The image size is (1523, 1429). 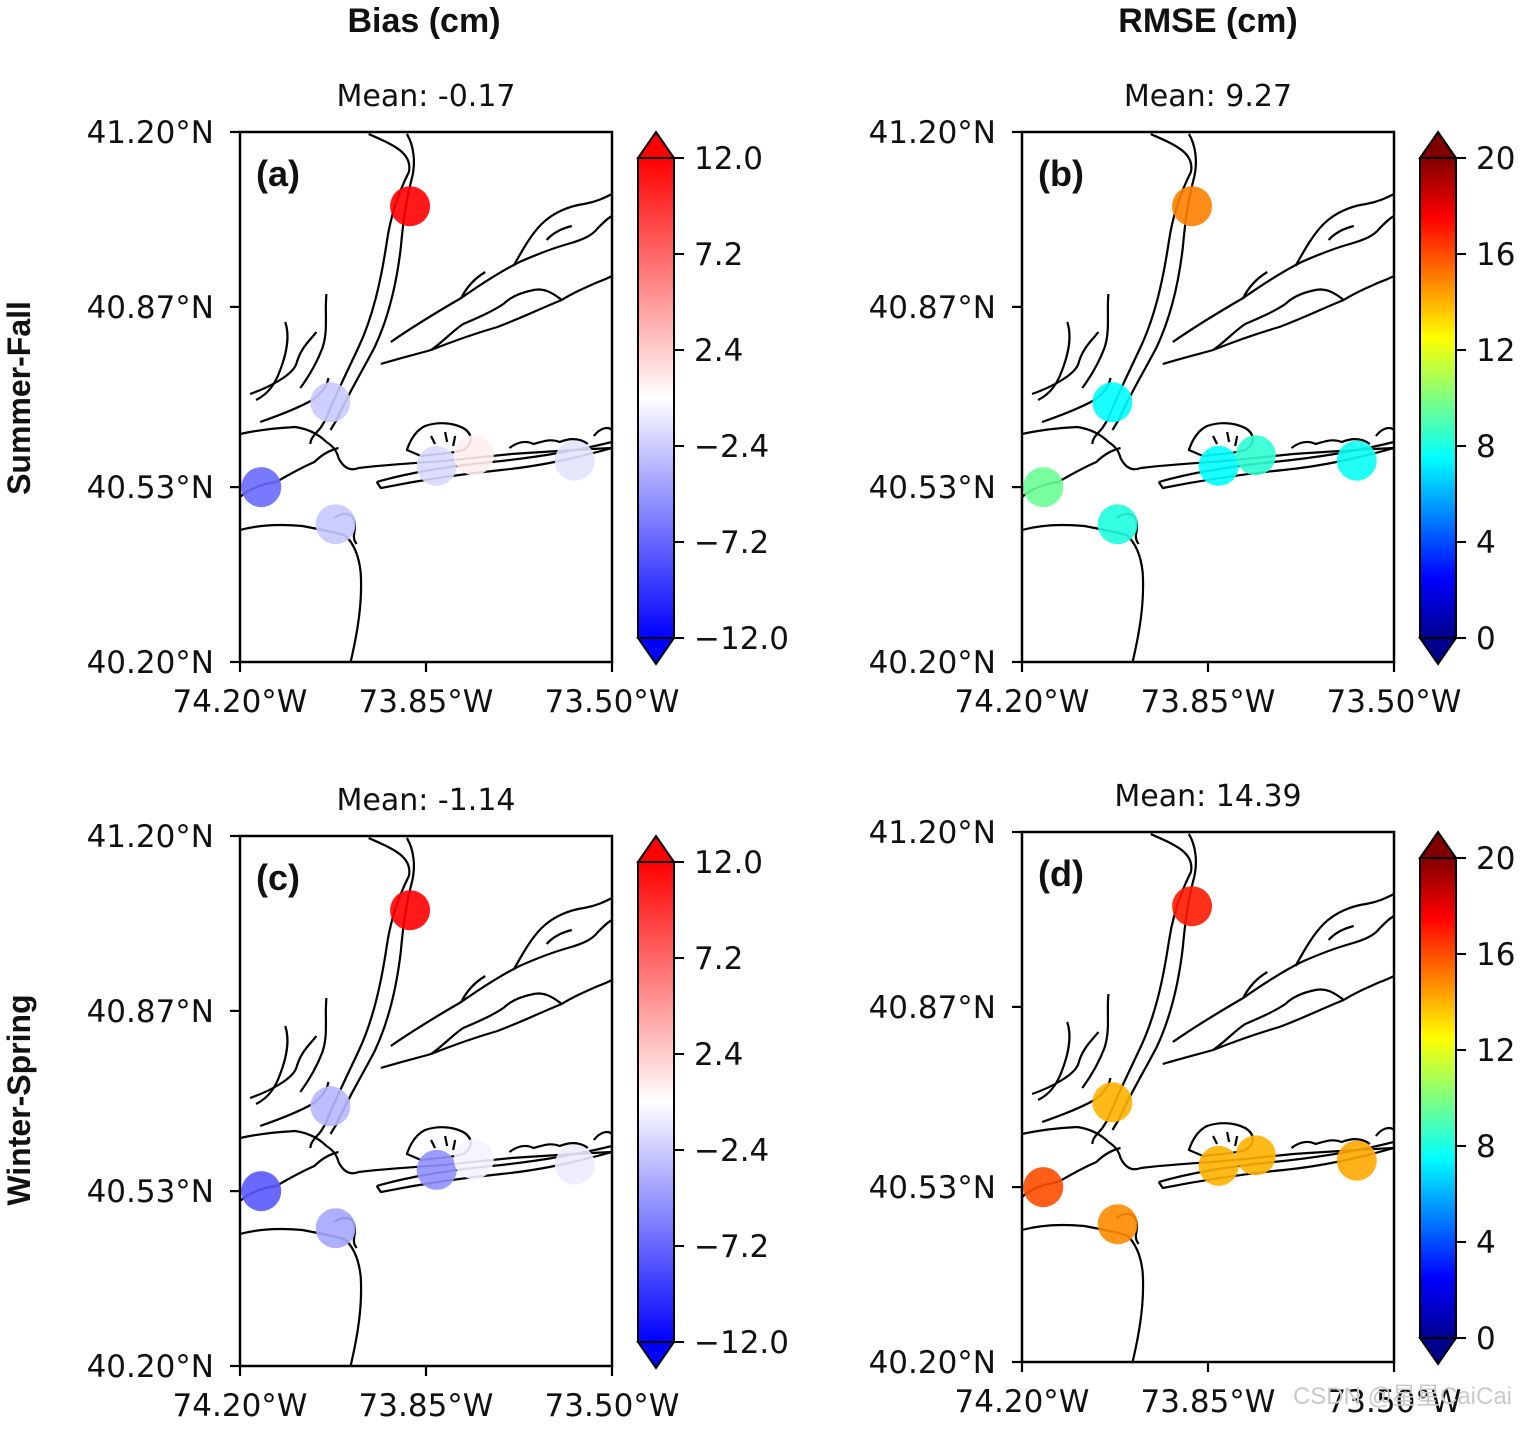 What do you see at coordinates (1495, 1051) in the screenshot?
I see `colorbar-tick-label: 12` at bounding box center [1495, 1051].